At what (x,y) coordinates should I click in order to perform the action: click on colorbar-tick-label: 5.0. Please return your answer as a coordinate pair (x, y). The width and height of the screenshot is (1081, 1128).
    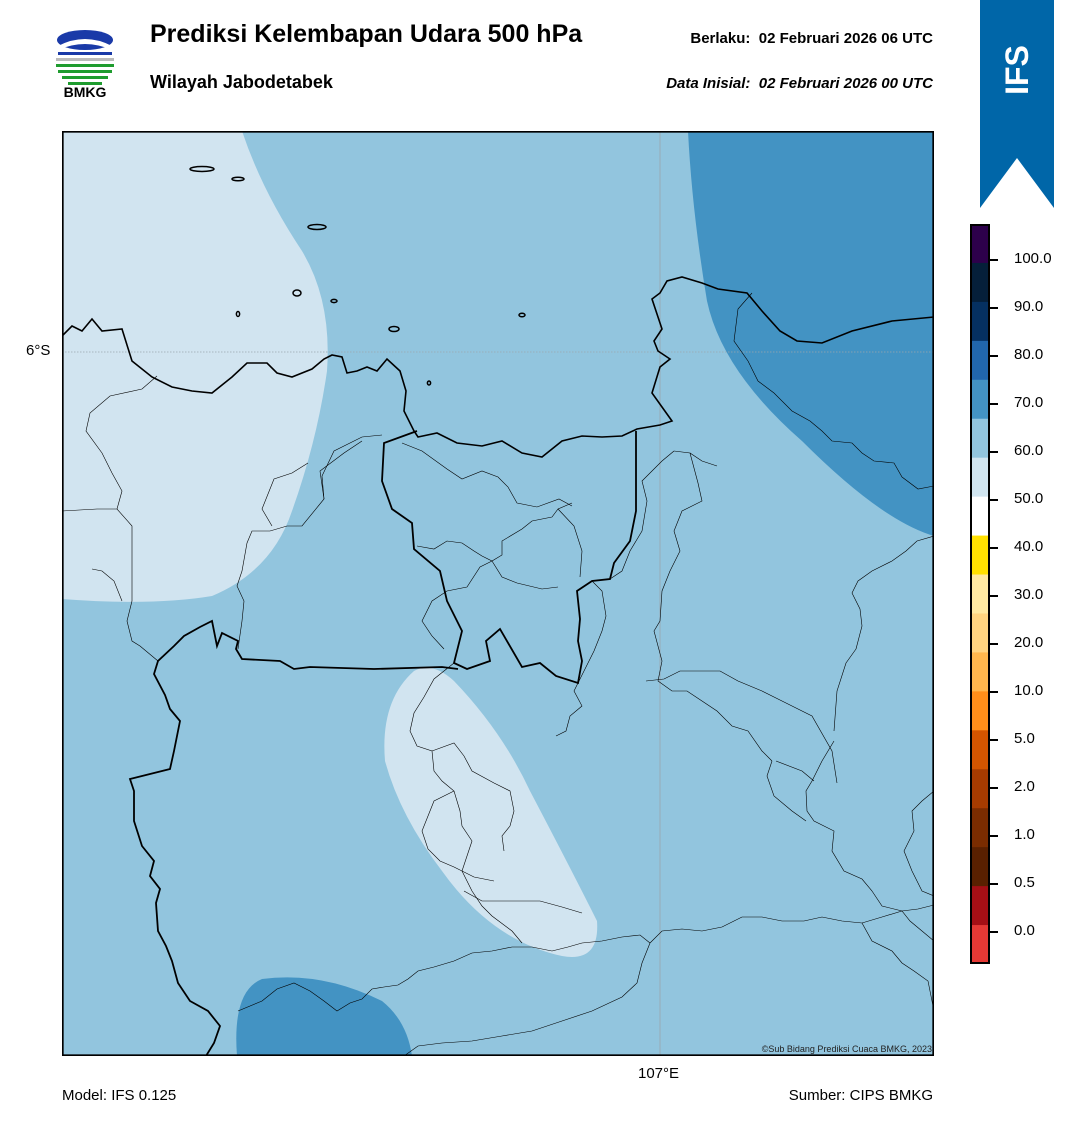
    Looking at the image, I should click on (1024, 738).